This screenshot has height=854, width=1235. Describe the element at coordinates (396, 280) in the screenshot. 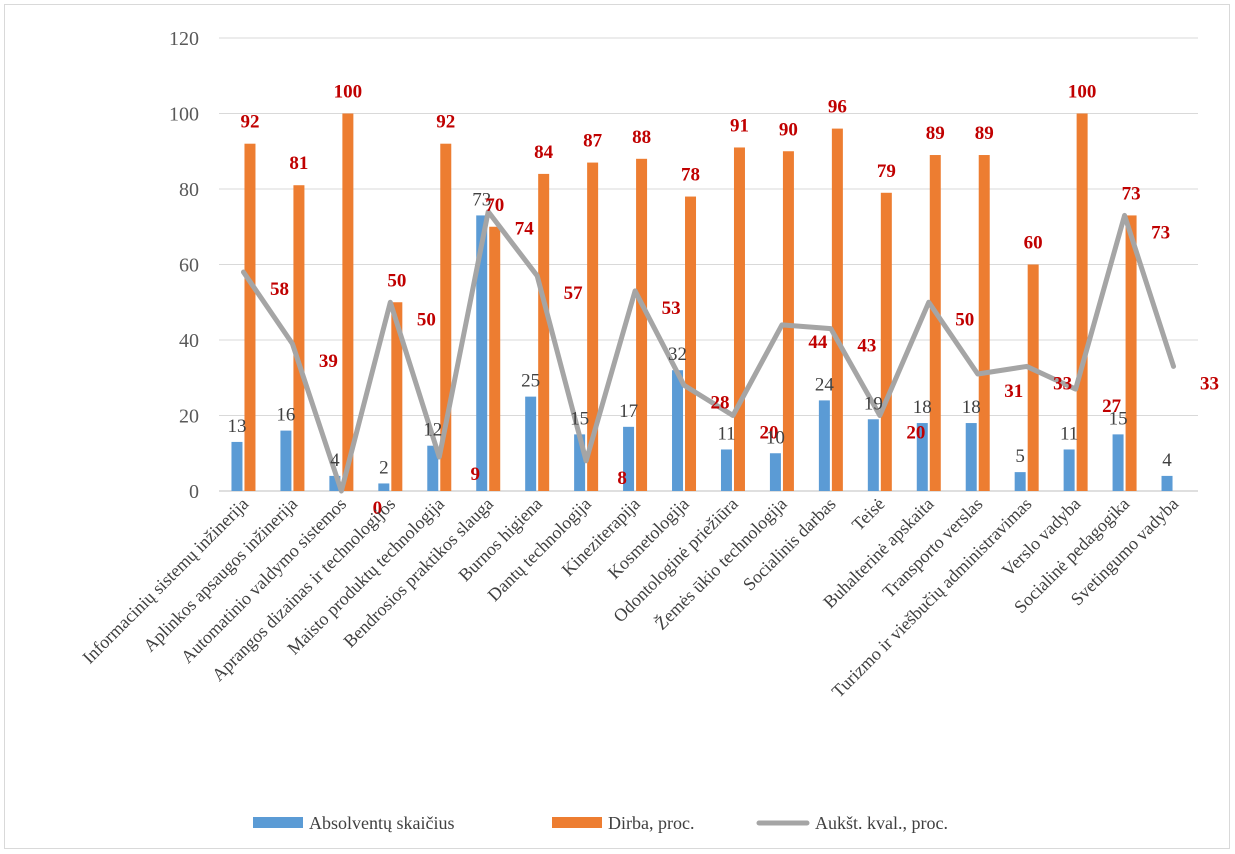

I see `data-label-dirba: 50` at that location.